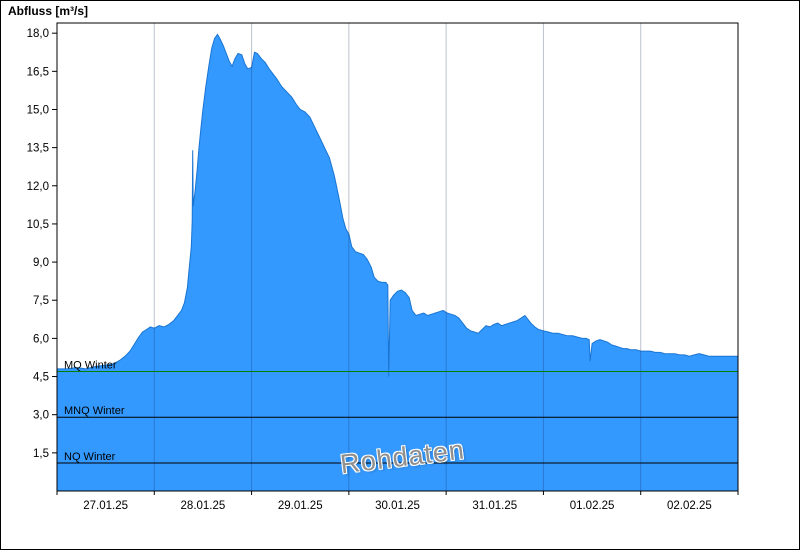  I want to click on svg-text: 6,0, so click(41, 339).